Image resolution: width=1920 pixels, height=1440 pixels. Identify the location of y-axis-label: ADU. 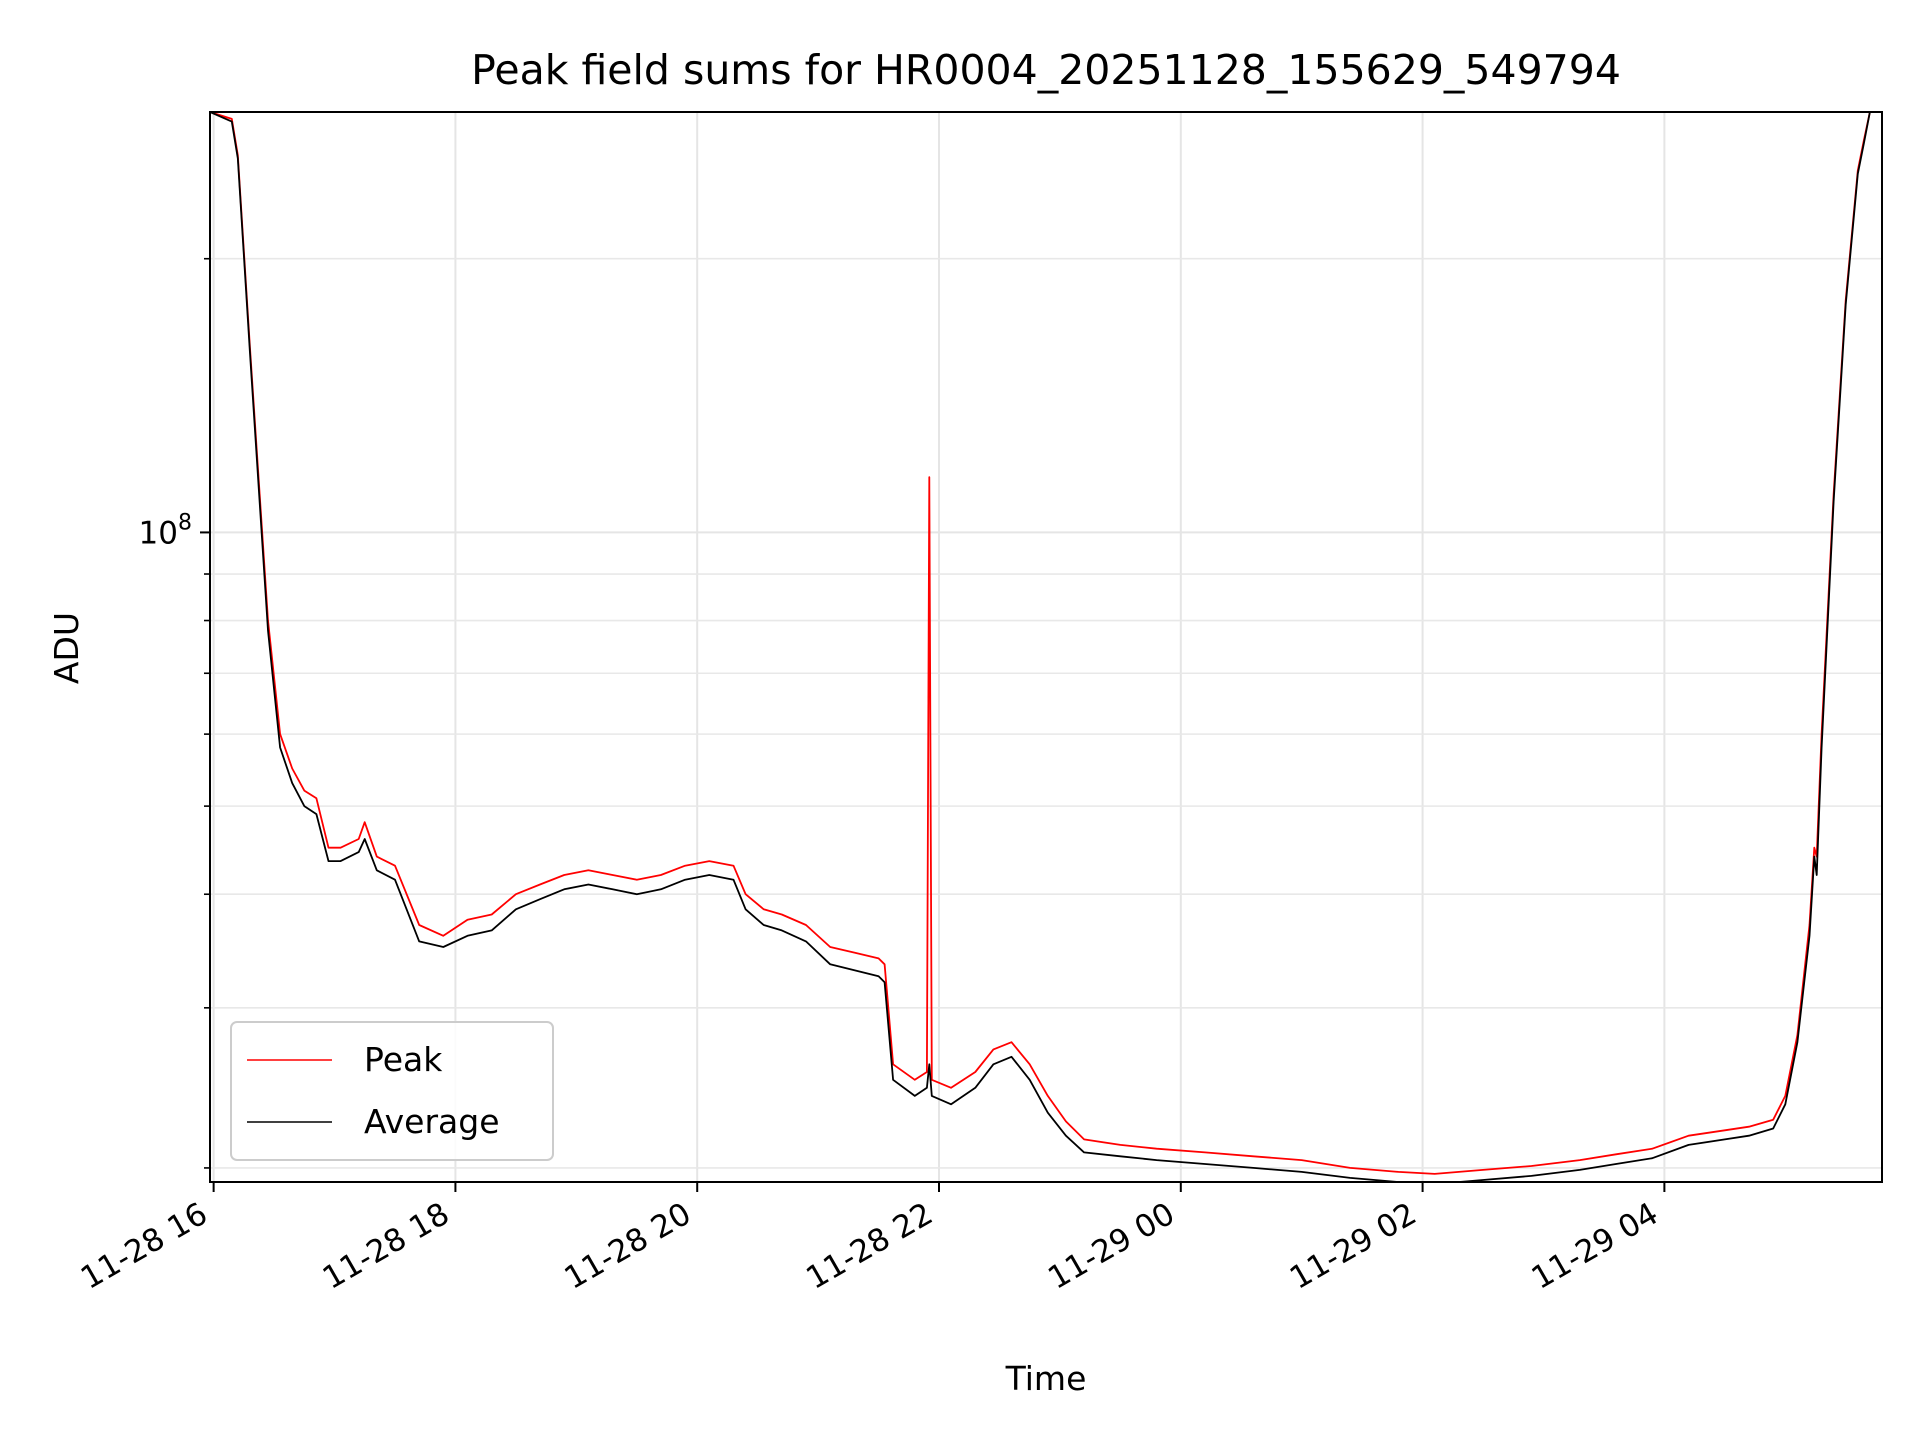
(66, 648).